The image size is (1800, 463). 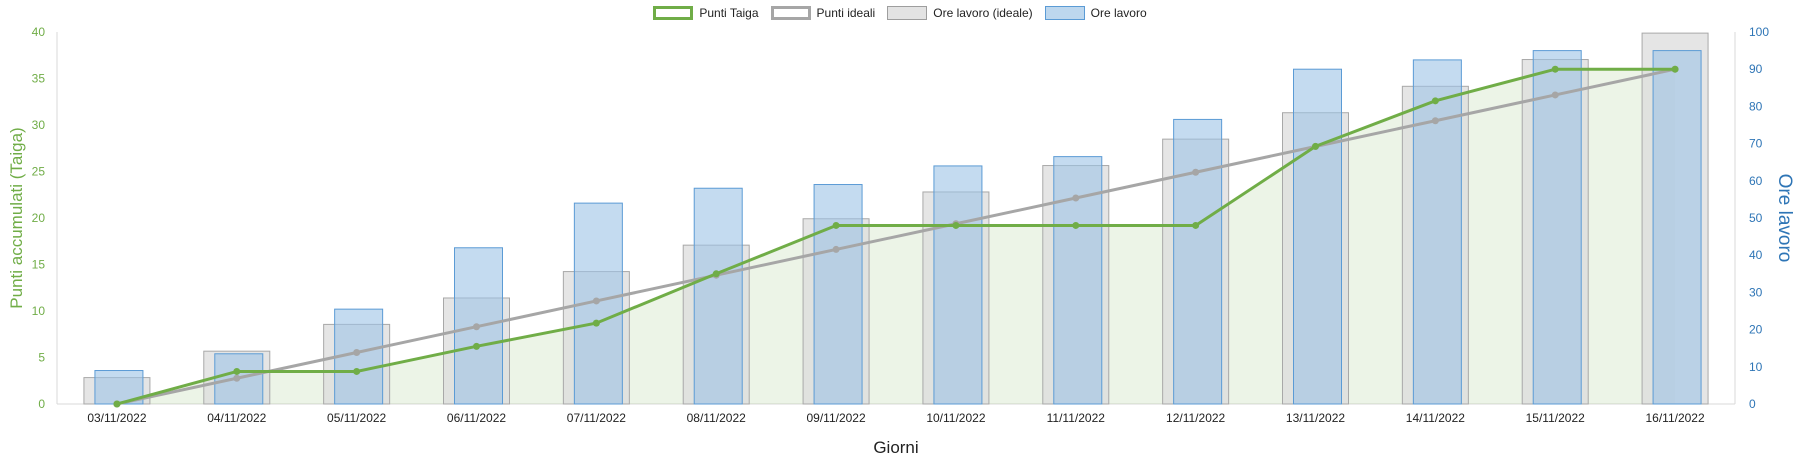 What do you see at coordinates (1756, 330) in the screenshot?
I see `y2-tick-label: 20` at bounding box center [1756, 330].